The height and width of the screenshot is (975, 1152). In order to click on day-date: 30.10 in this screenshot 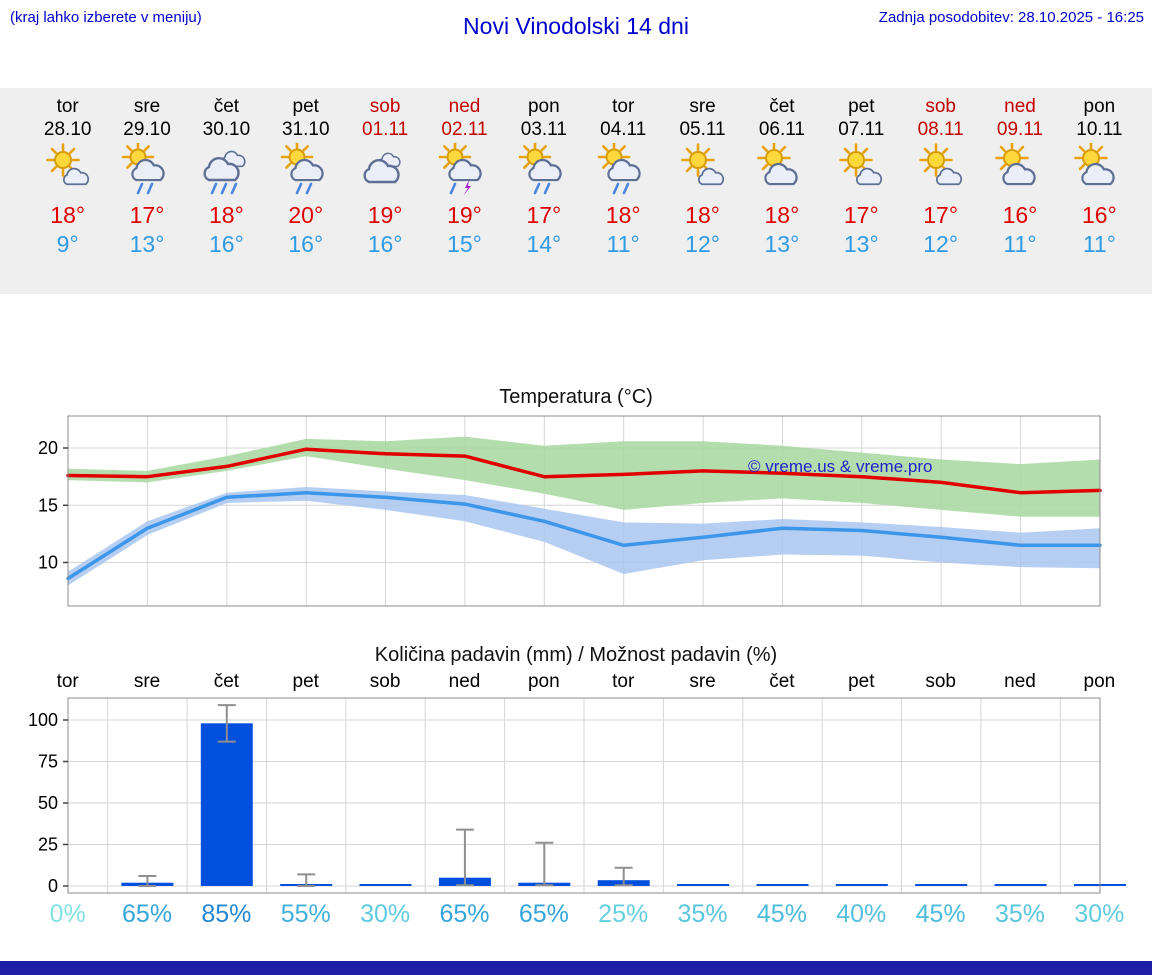, I will do `click(226, 129)`.